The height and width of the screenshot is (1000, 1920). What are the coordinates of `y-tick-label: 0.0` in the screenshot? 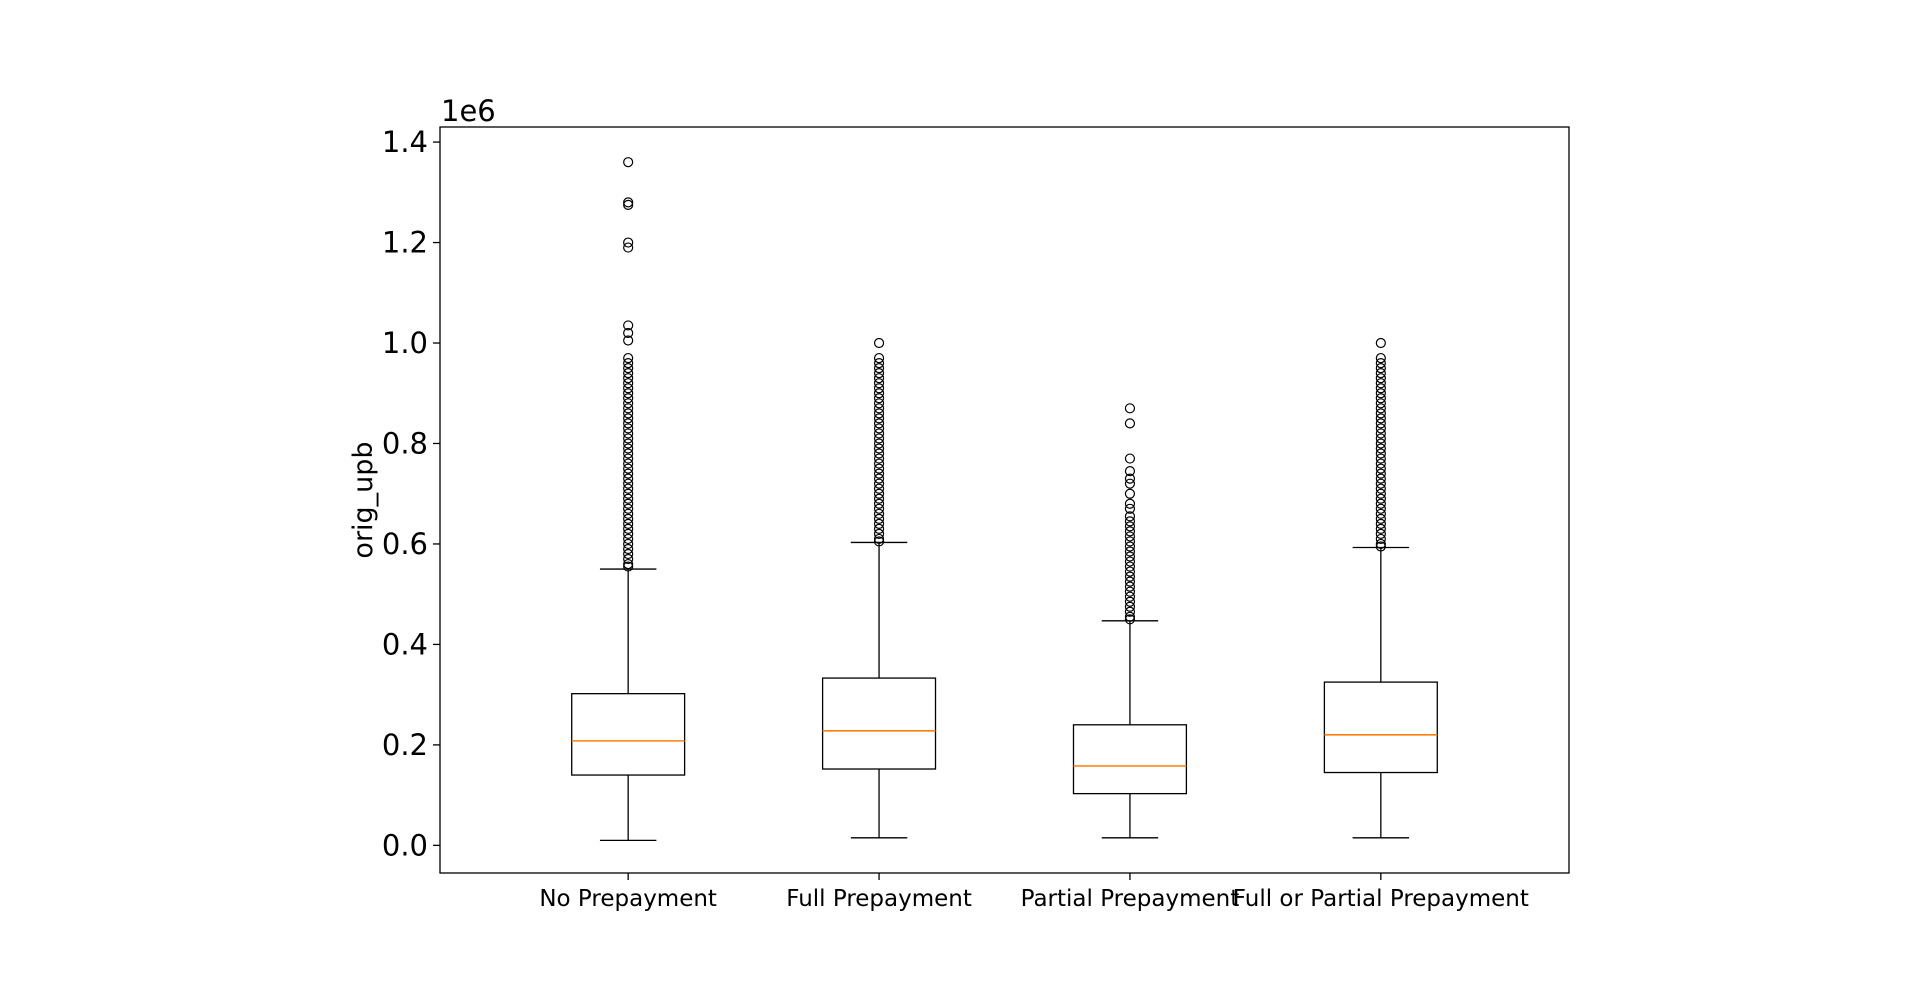 It's located at (405, 845).